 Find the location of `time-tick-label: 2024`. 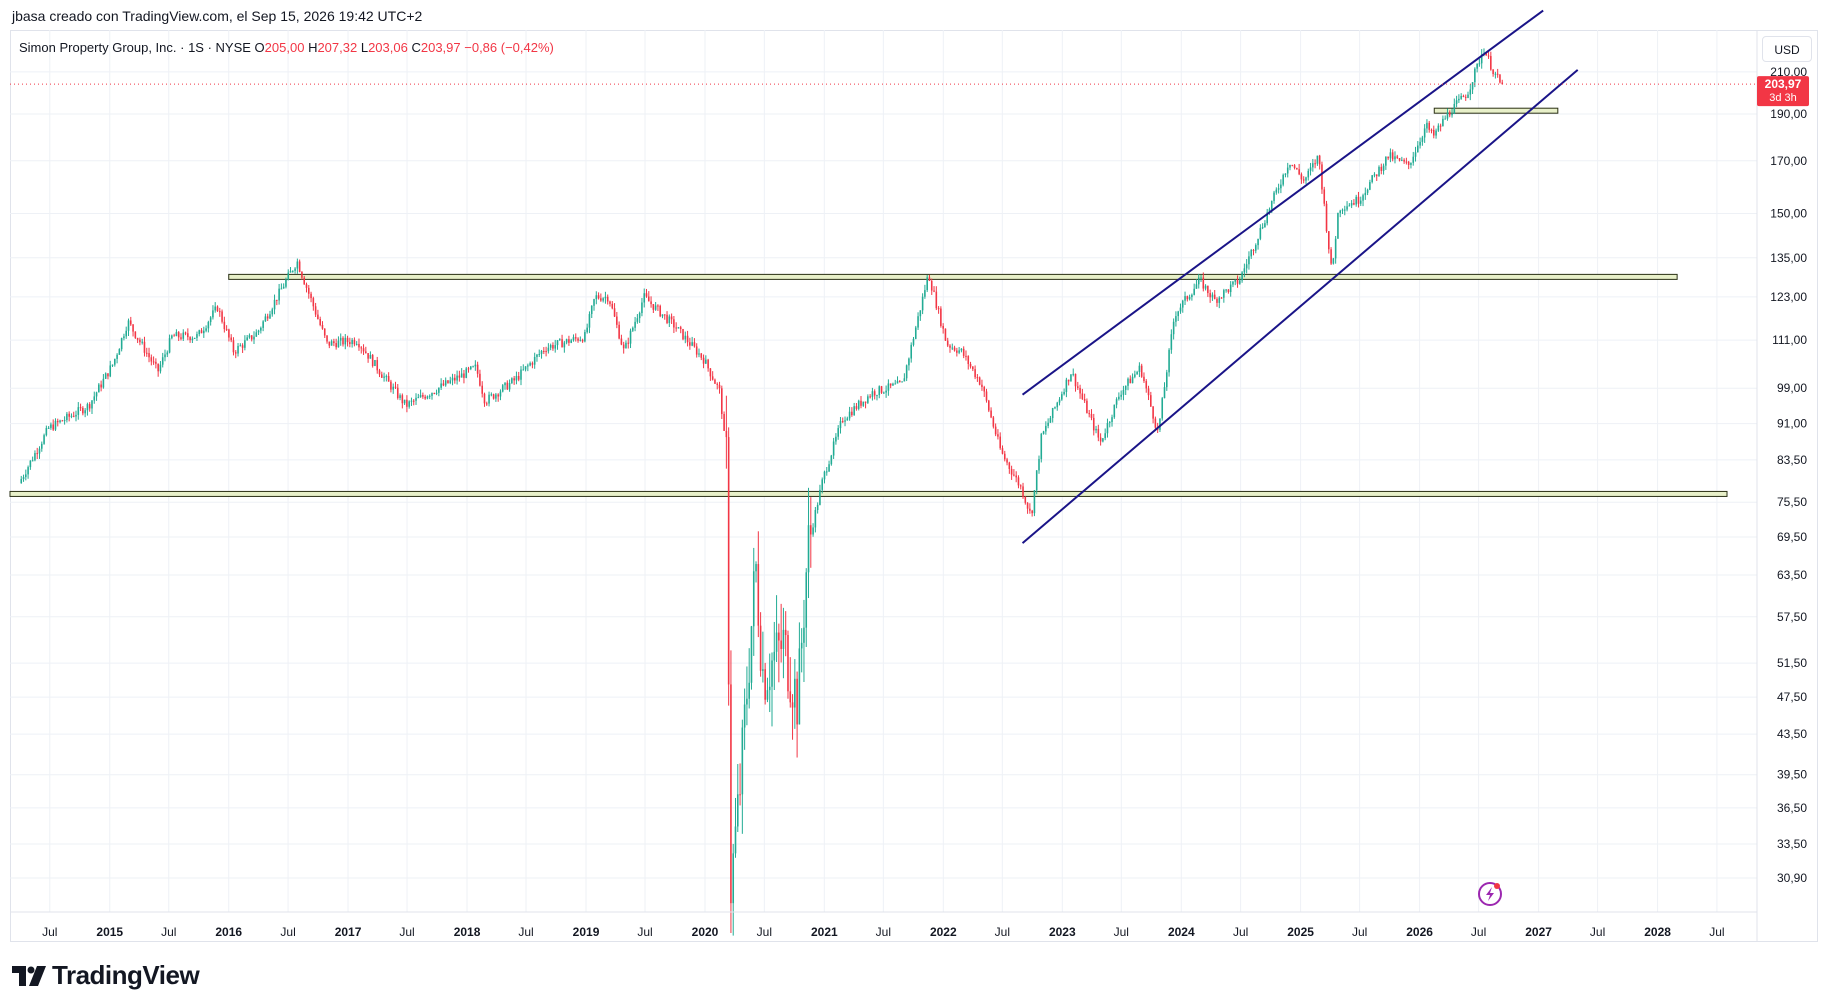

time-tick-label: 2024 is located at coordinates (1181, 932).